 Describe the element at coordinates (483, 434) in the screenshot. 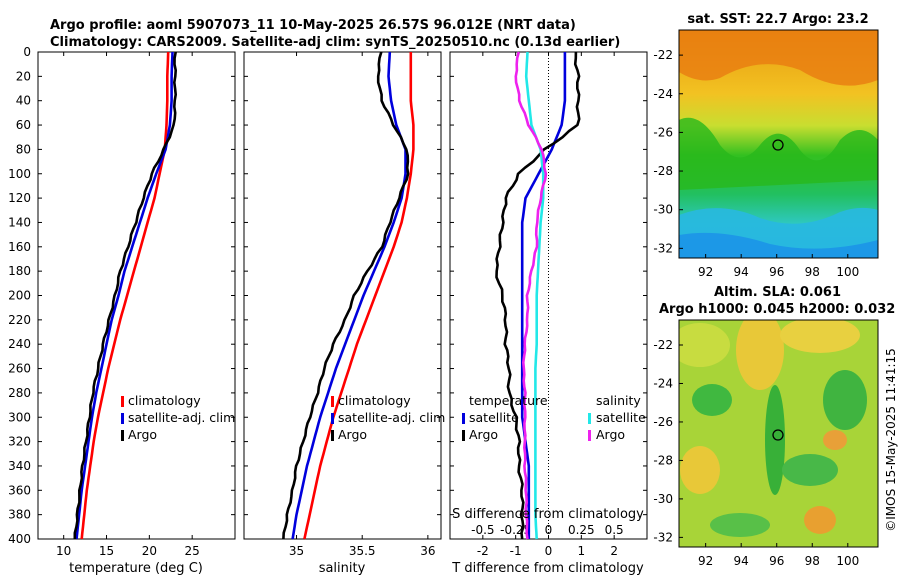

I see `legend-temp-argo: Argo` at that location.